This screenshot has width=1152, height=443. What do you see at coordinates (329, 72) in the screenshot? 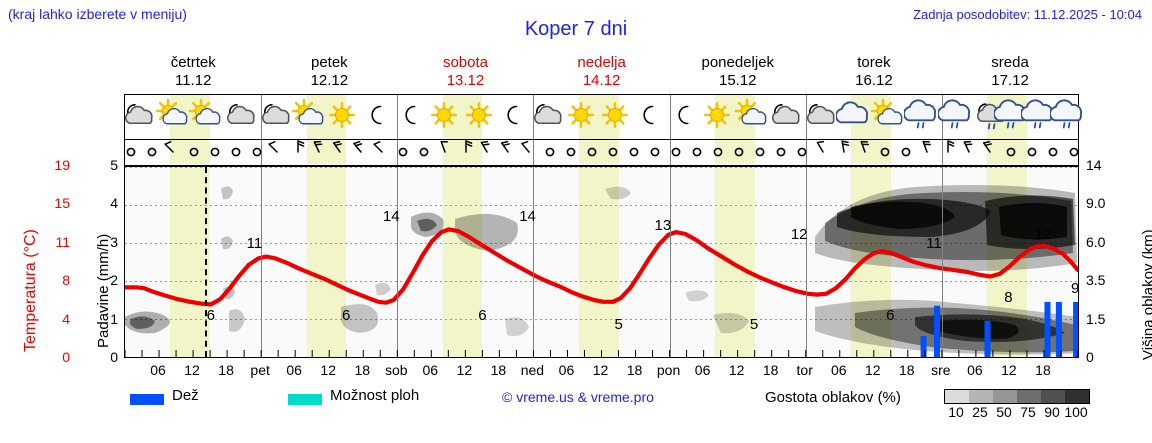
I see `day-header-2: petek 12.12` at bounding box center [329, 72].